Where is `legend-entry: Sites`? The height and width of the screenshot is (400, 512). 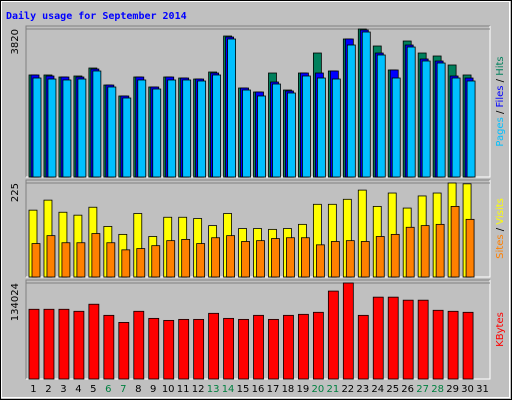
legend-entry: Sites is located at coordinates (500, 246).